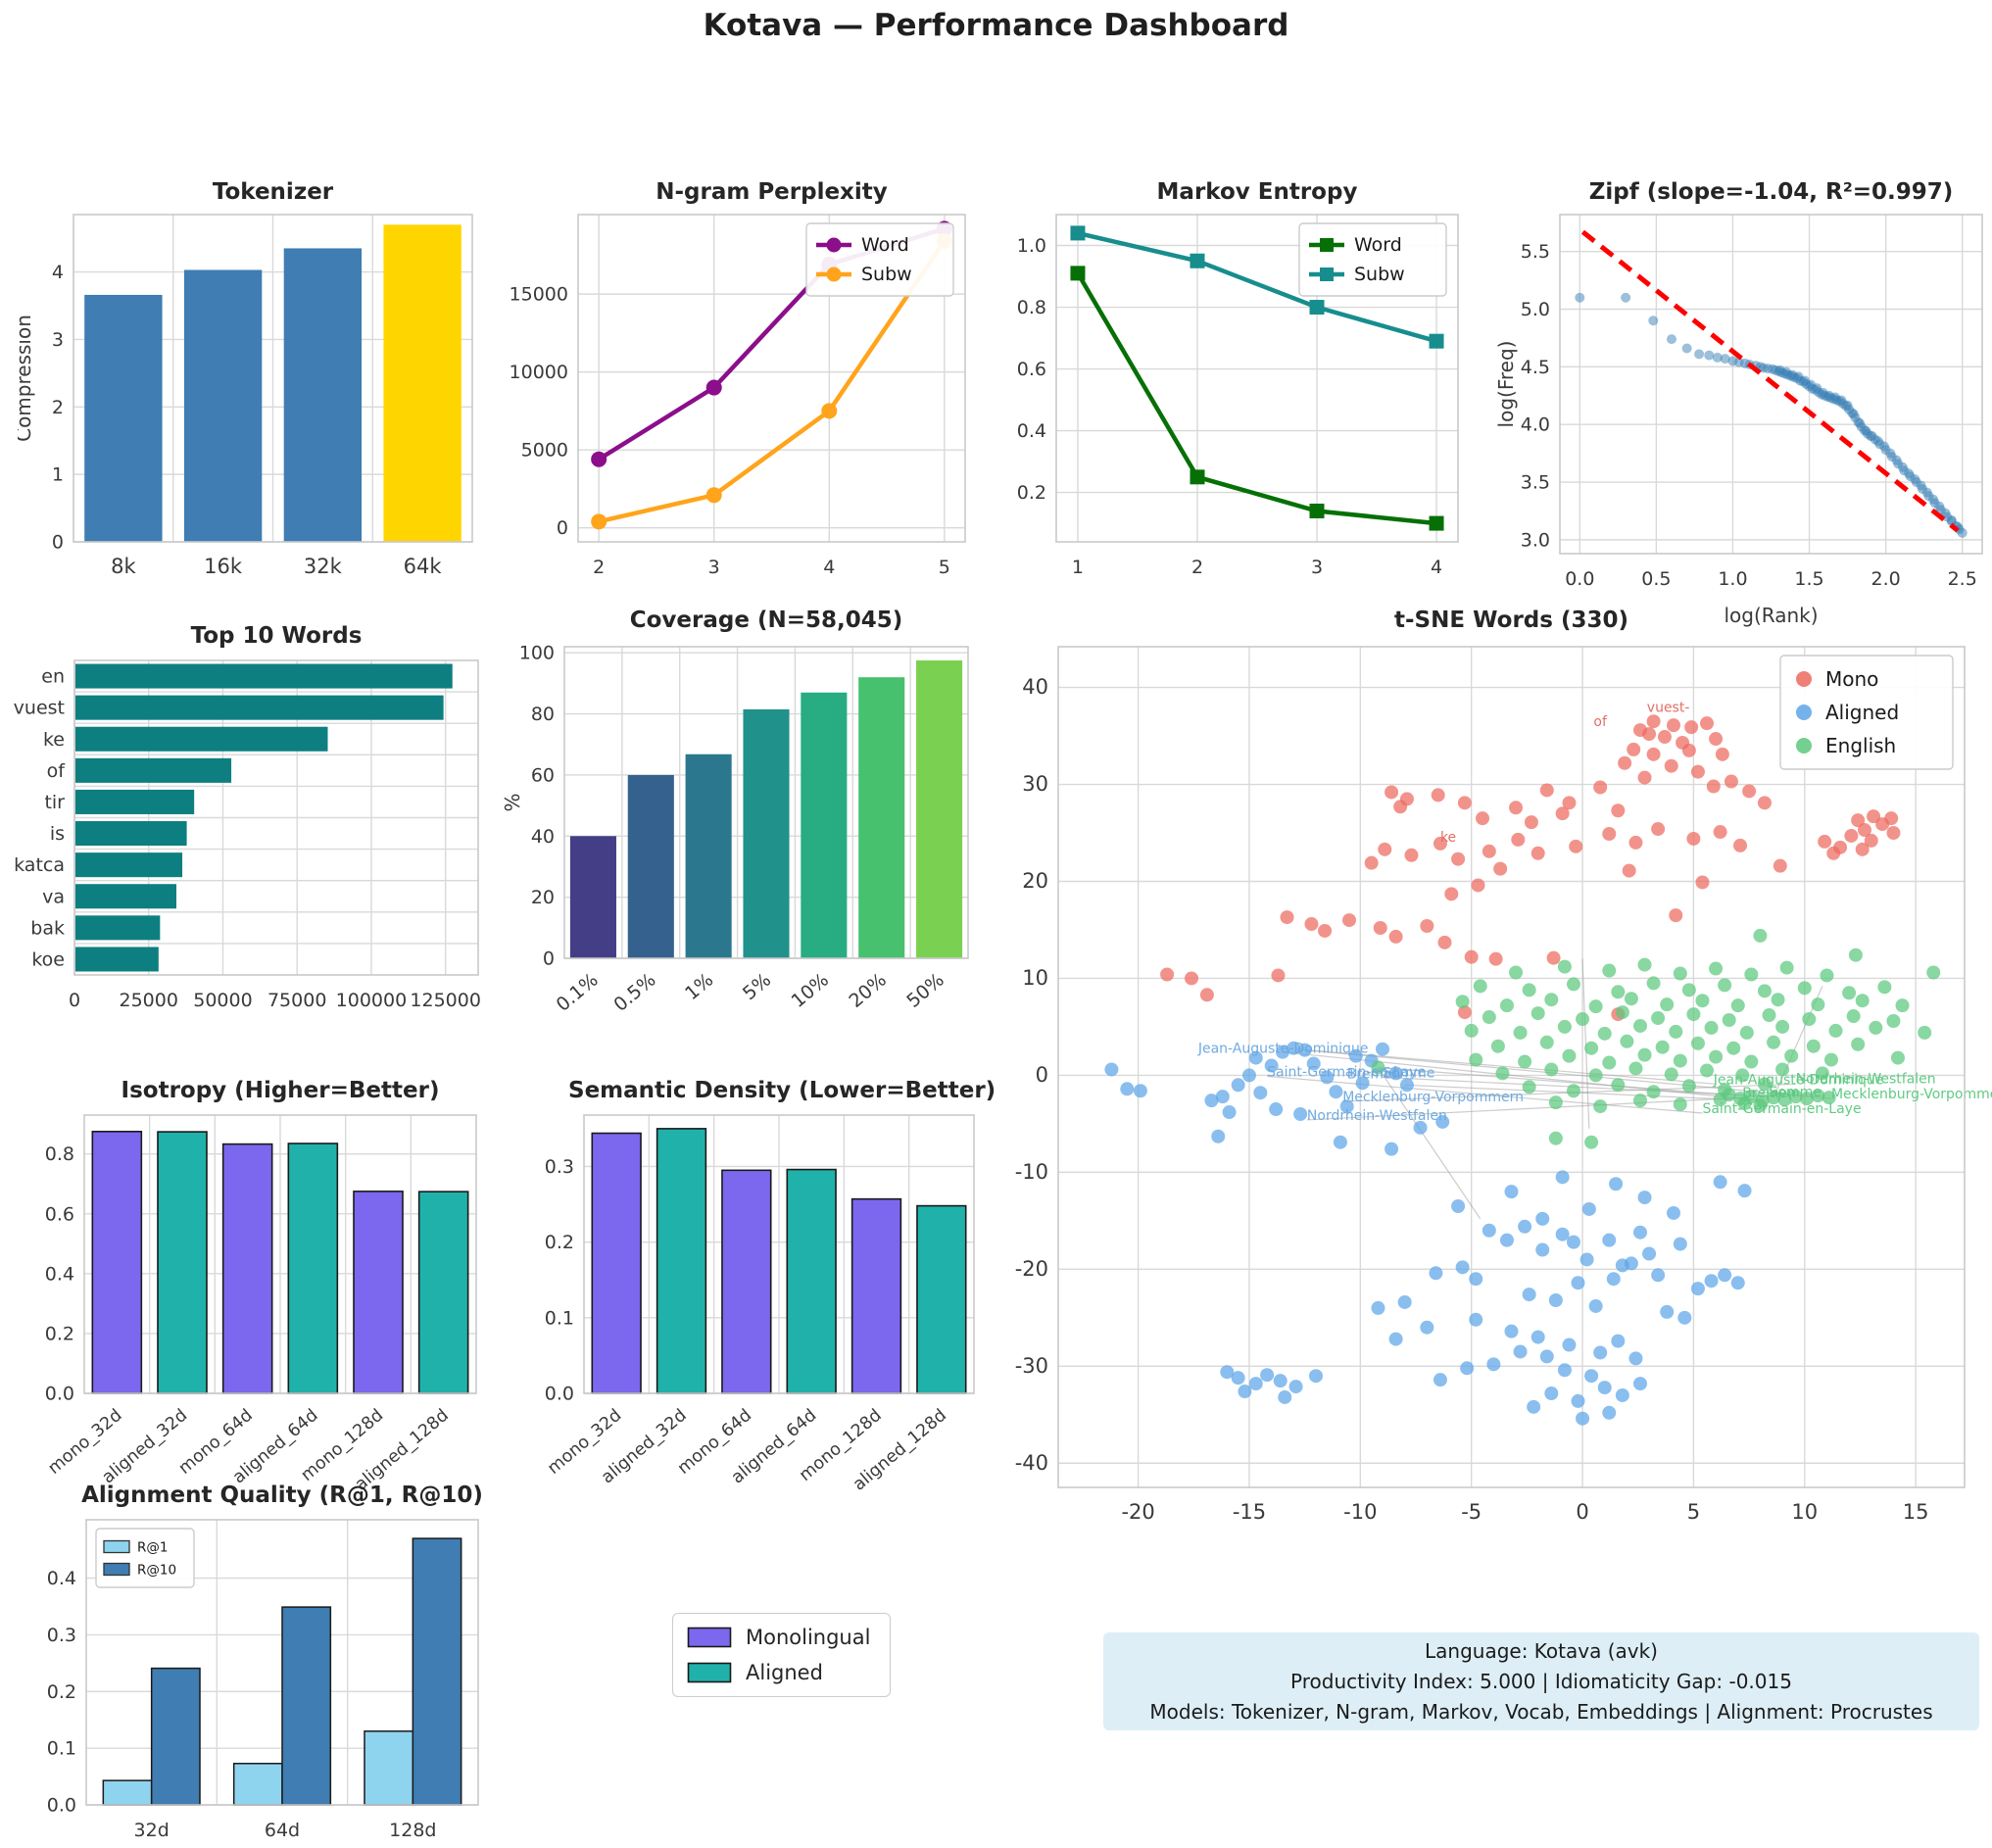 The height and width of the screenshot is (1848, 1992). I want to click on svg-text: vuest-, so click(1668, 707).